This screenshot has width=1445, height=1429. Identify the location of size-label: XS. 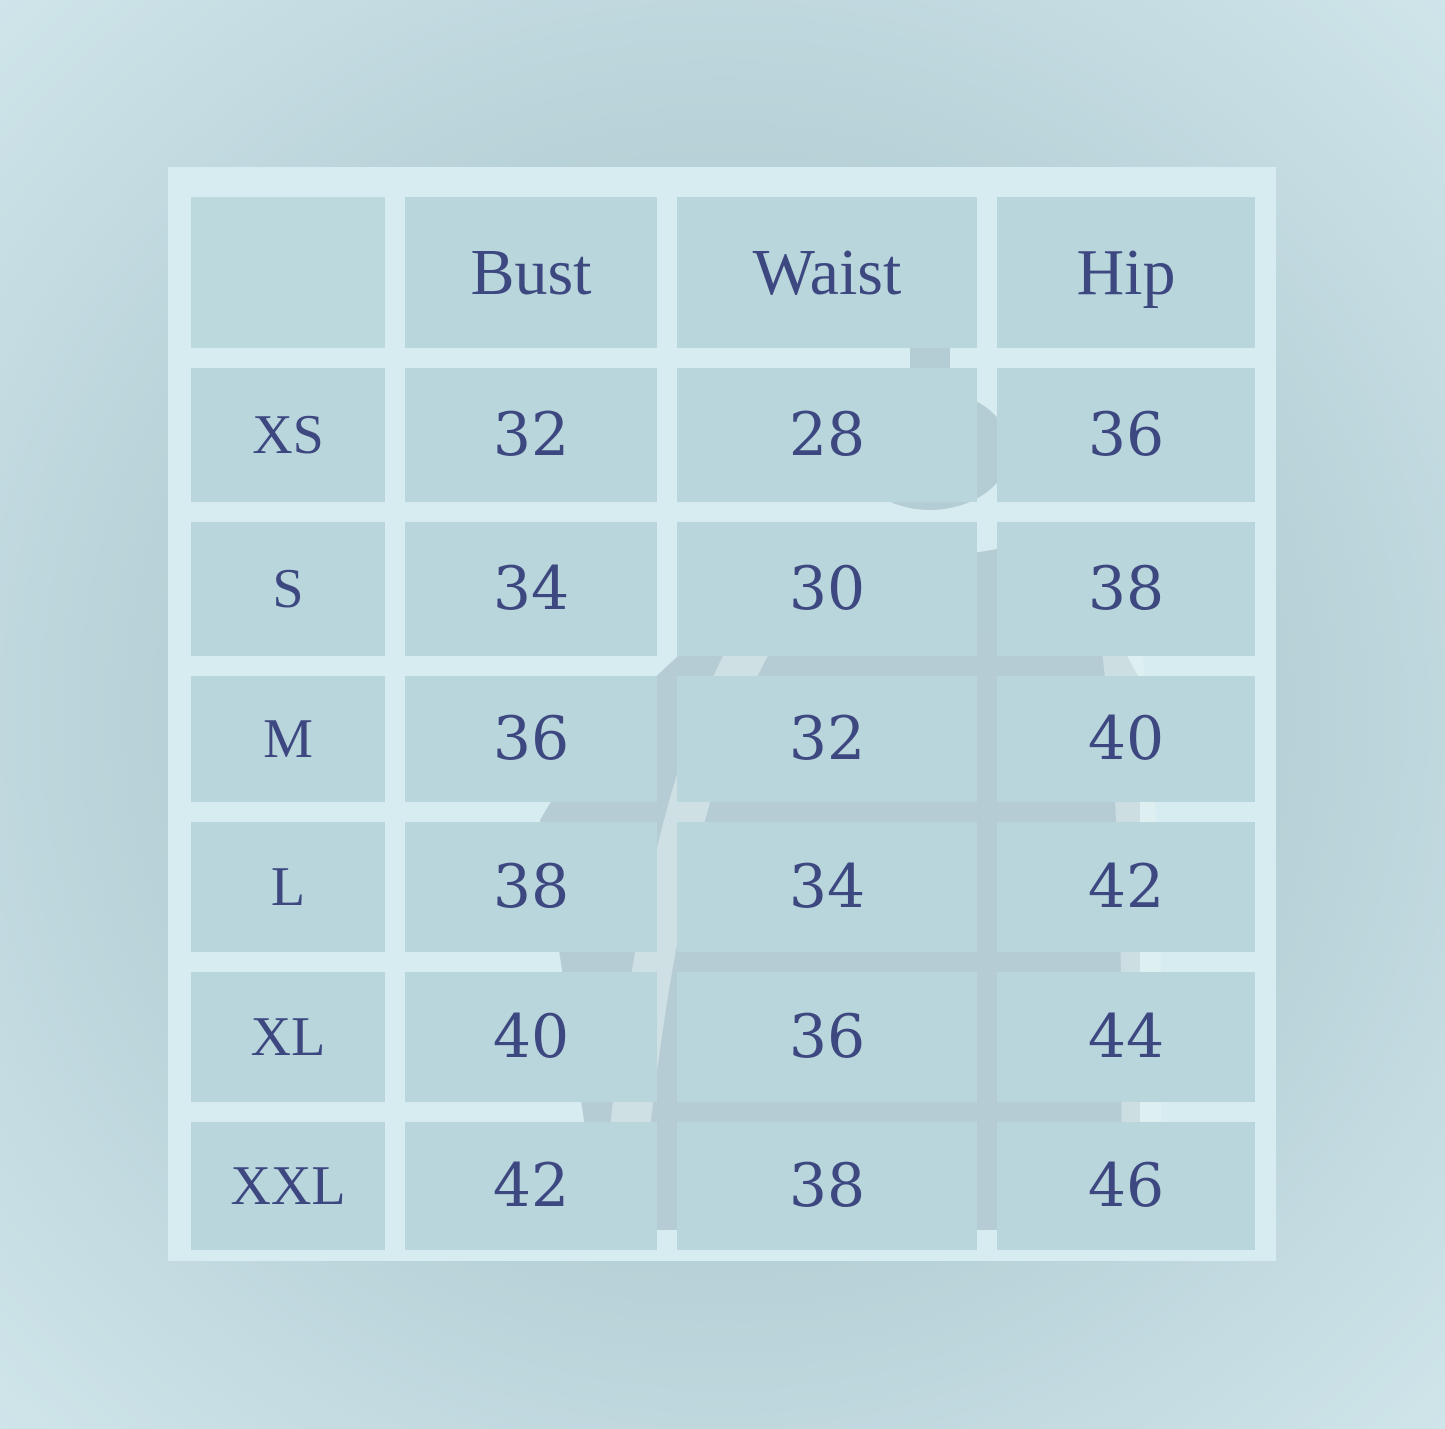
(288, 435).